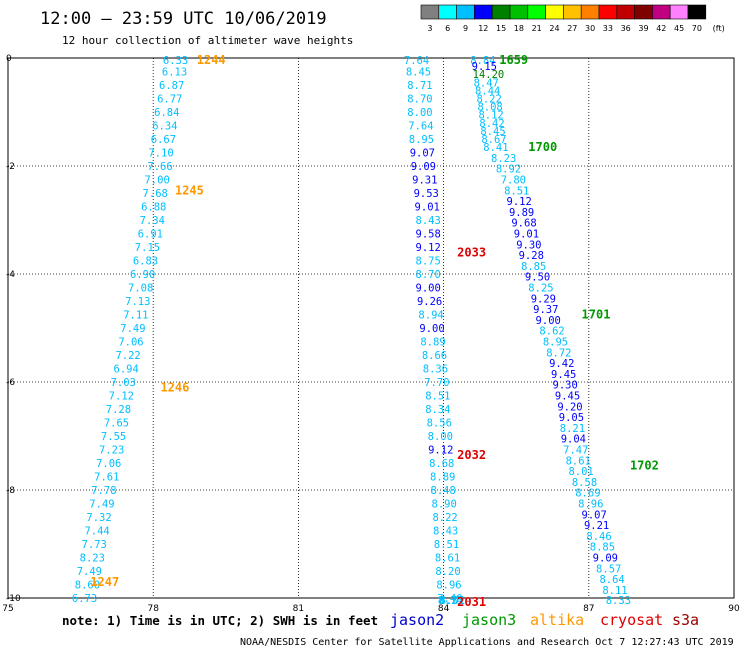 Image resolution: width=740 pixels, height=650 pixels. Describe the element at coordinates (443, 491) in the screenshot. I see `wave-height-value: 8.48` at that location.